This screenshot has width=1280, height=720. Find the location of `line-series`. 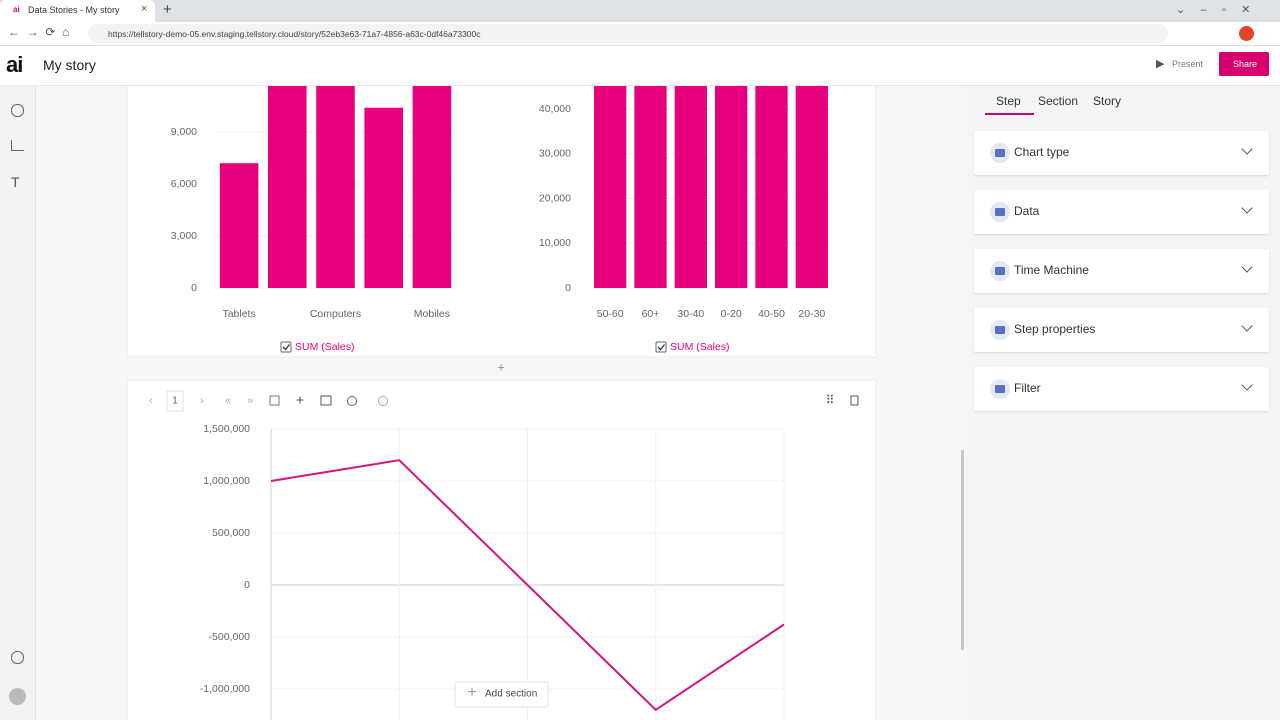

line-series is located at coordinates (527, 585).